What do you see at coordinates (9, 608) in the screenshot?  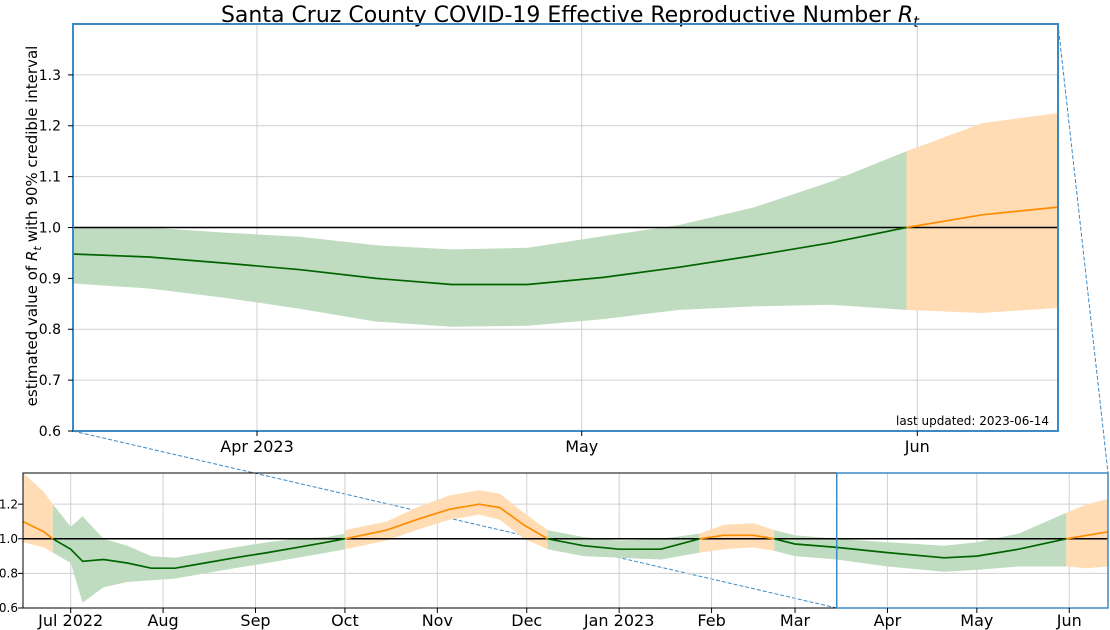 I see `over-y-tick-label: 0.6` at bounding box center [9, 608].